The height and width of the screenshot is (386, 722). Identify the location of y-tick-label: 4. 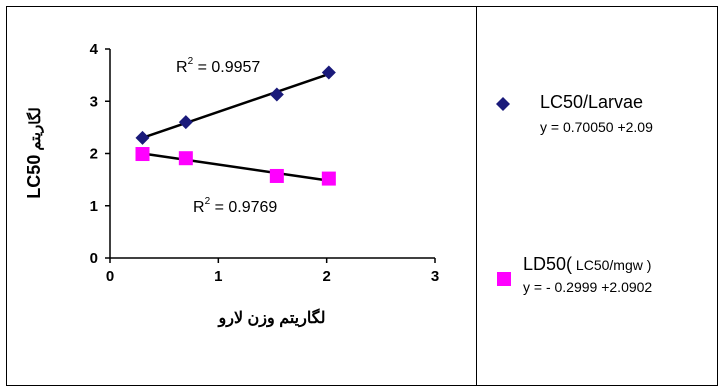
(94, 49).